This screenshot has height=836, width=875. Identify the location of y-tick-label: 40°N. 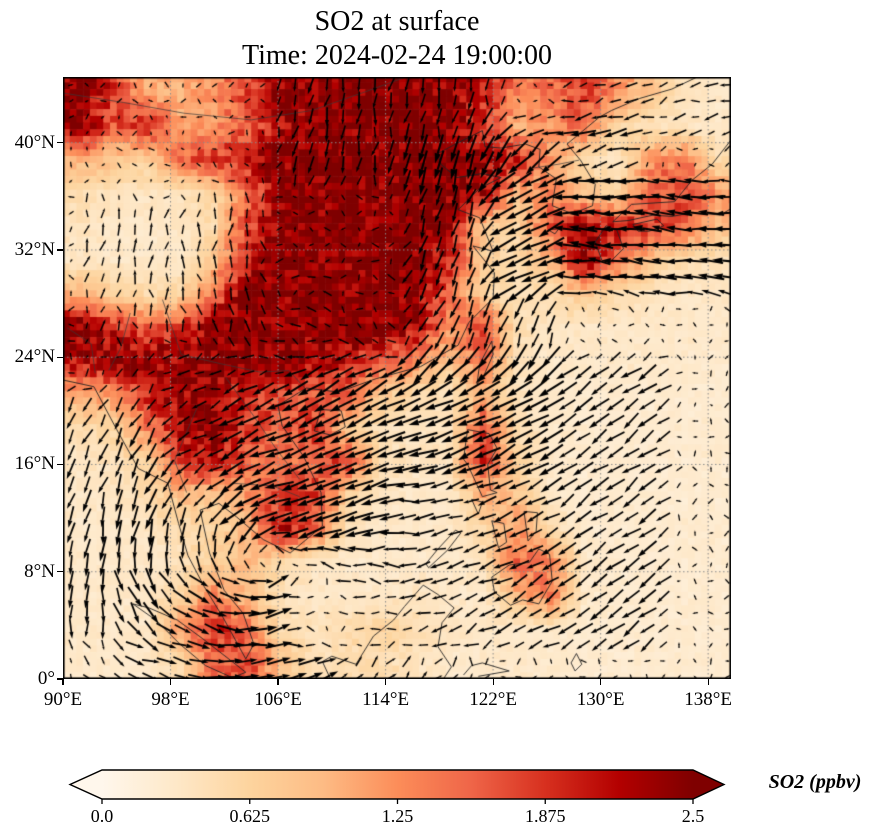
(34, 142).